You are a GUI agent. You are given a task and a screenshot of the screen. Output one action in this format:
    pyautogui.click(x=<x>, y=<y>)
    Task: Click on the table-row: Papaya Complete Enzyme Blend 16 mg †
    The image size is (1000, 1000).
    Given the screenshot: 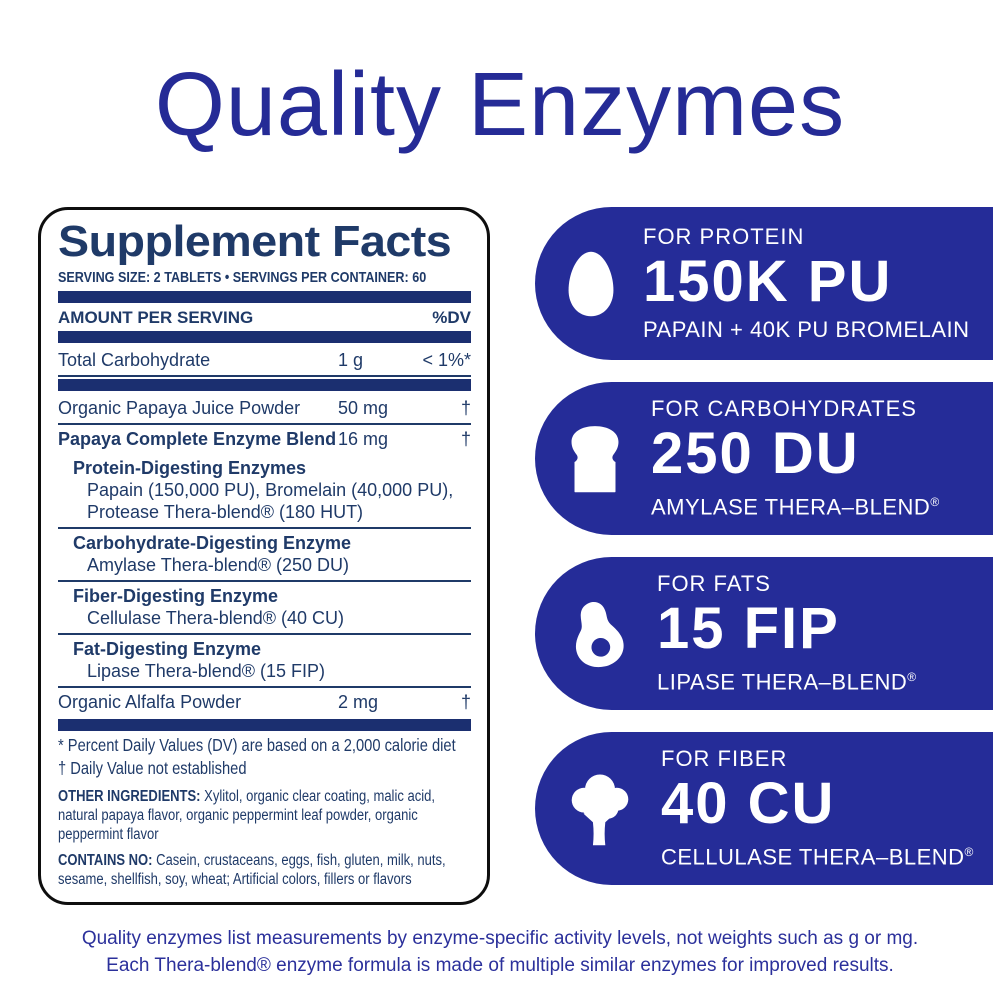 What is the action you would take?
    pyautogui.click(x=264, y=439)
    